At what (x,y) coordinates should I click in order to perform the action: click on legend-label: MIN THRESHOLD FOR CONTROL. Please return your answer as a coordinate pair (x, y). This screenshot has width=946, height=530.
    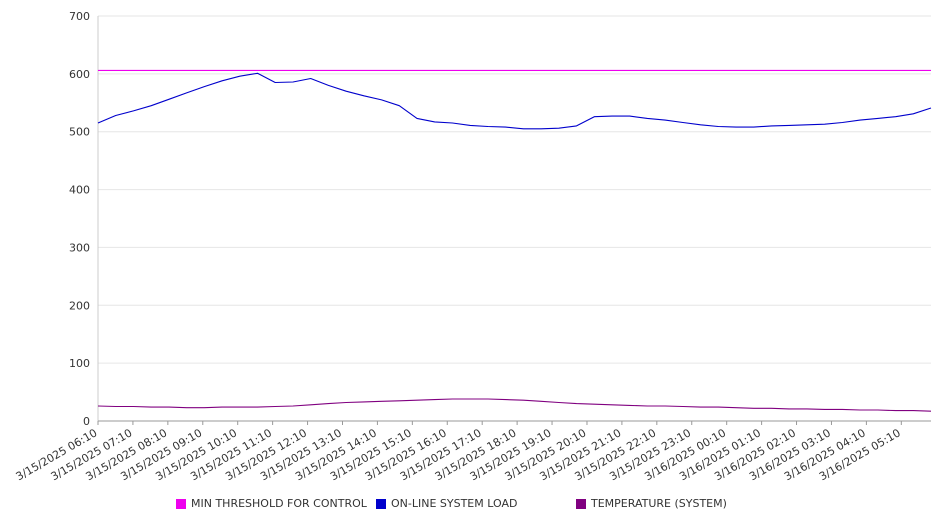
    Looking at the image, I should click on (279, 503).